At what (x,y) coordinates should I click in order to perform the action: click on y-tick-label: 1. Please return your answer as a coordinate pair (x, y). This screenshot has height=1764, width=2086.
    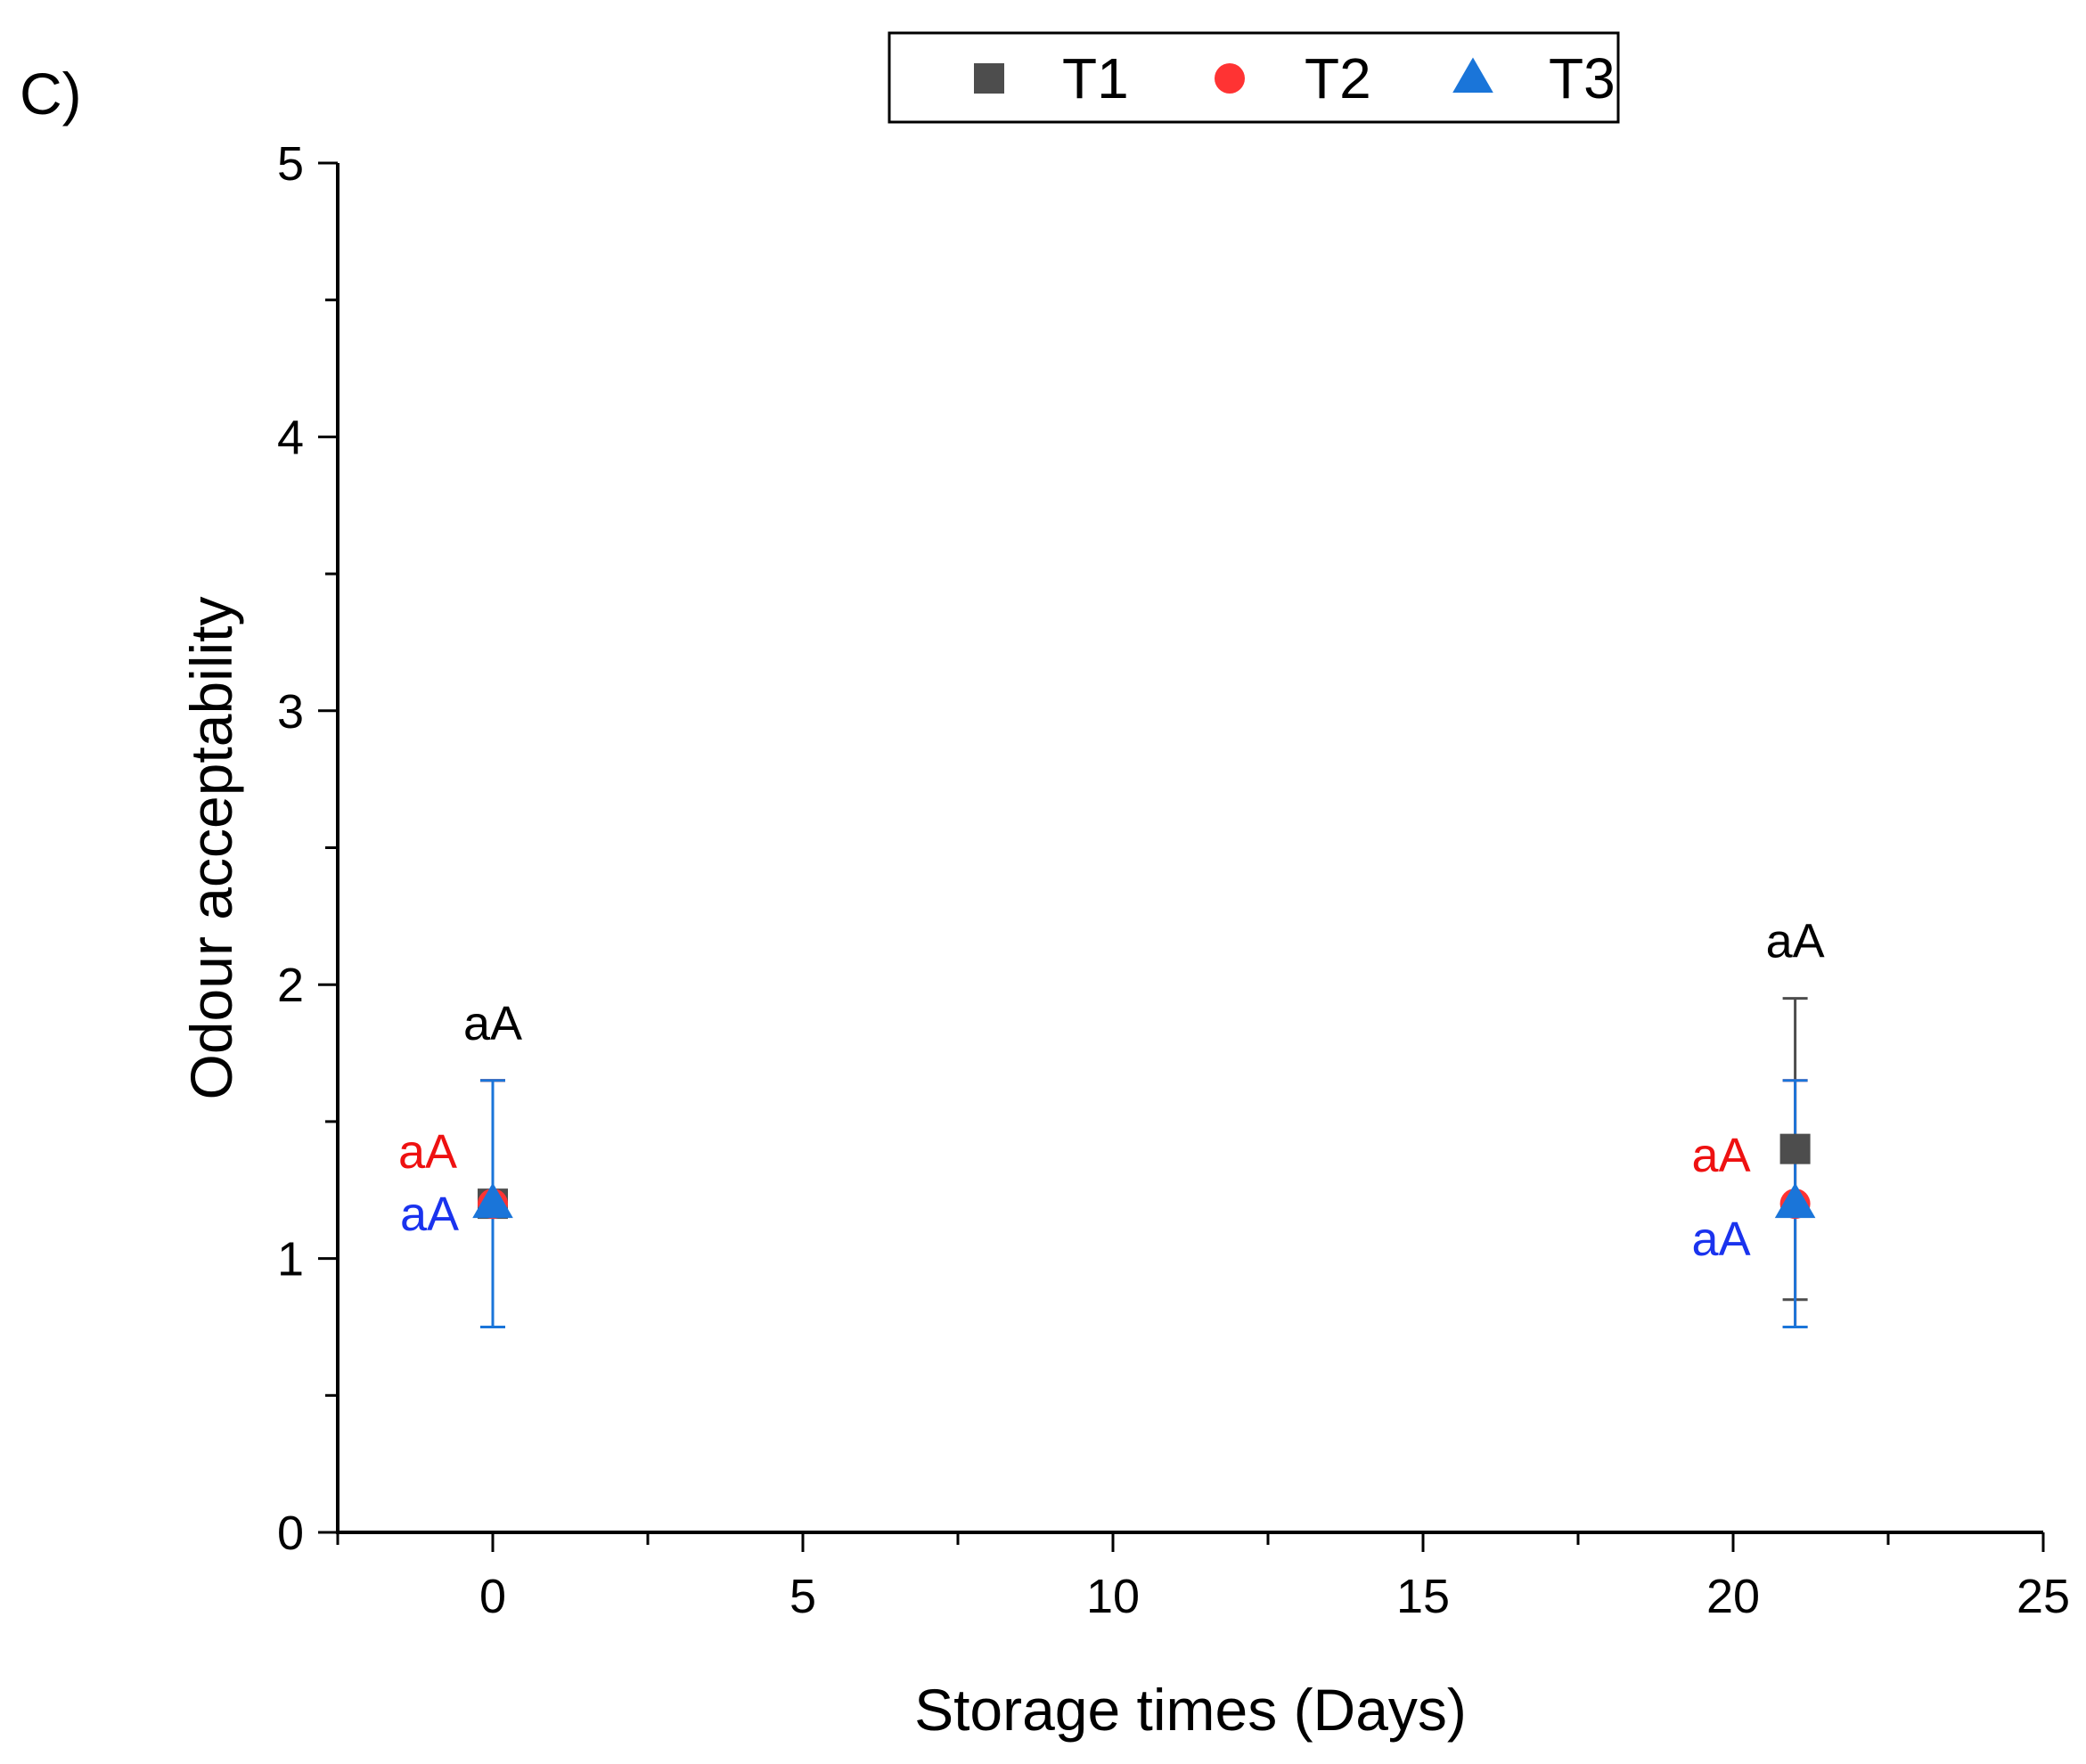
    Looking at the image, I should click on (290, 1259).